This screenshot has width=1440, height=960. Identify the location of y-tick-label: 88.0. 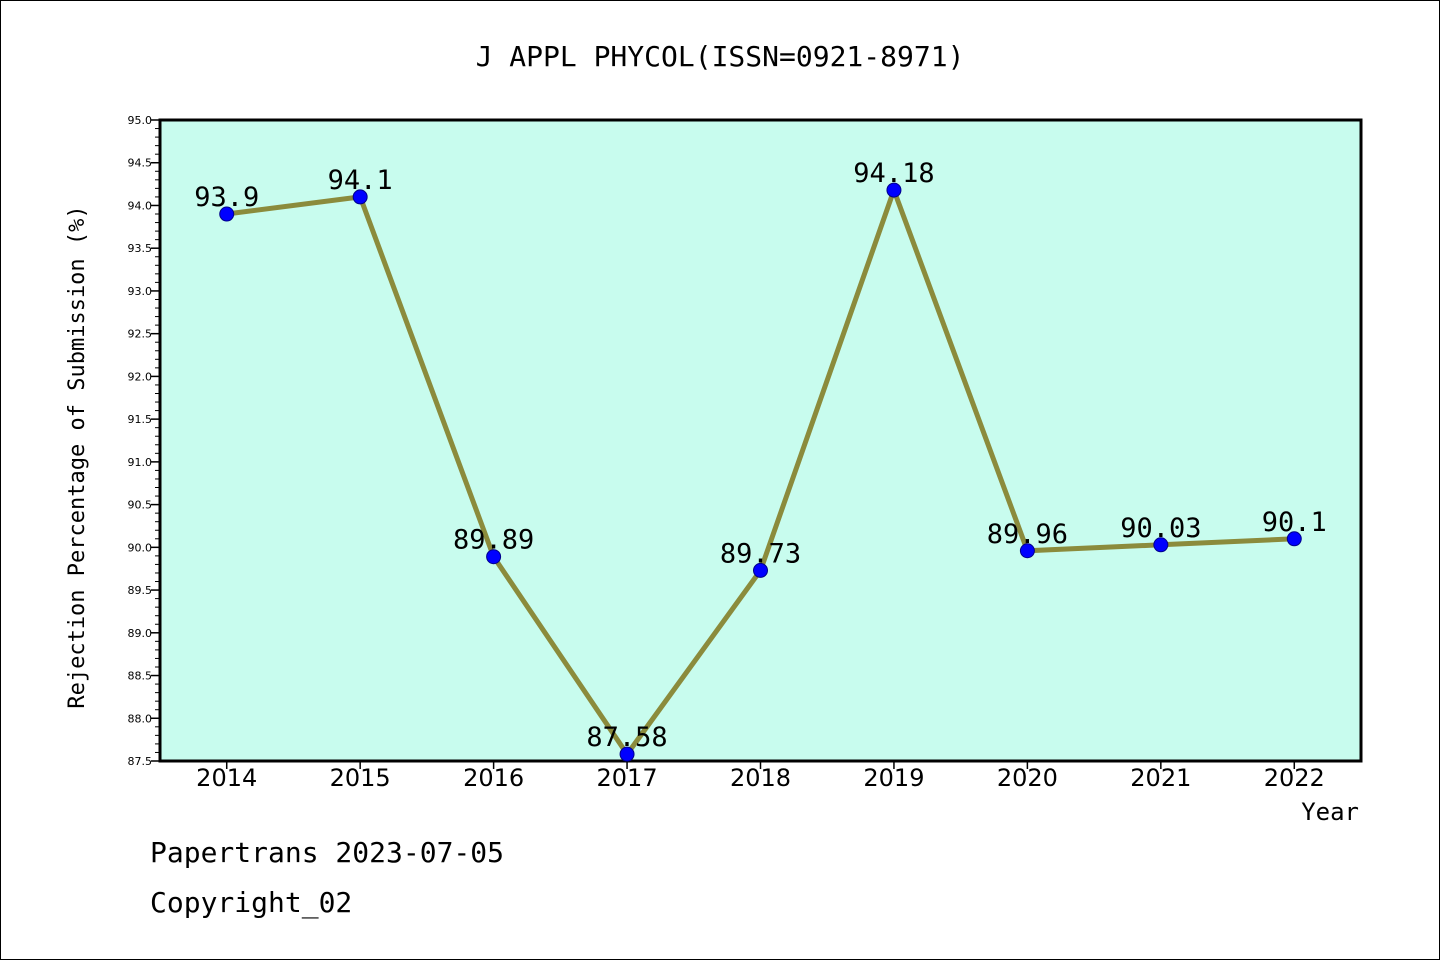
(140, 718).